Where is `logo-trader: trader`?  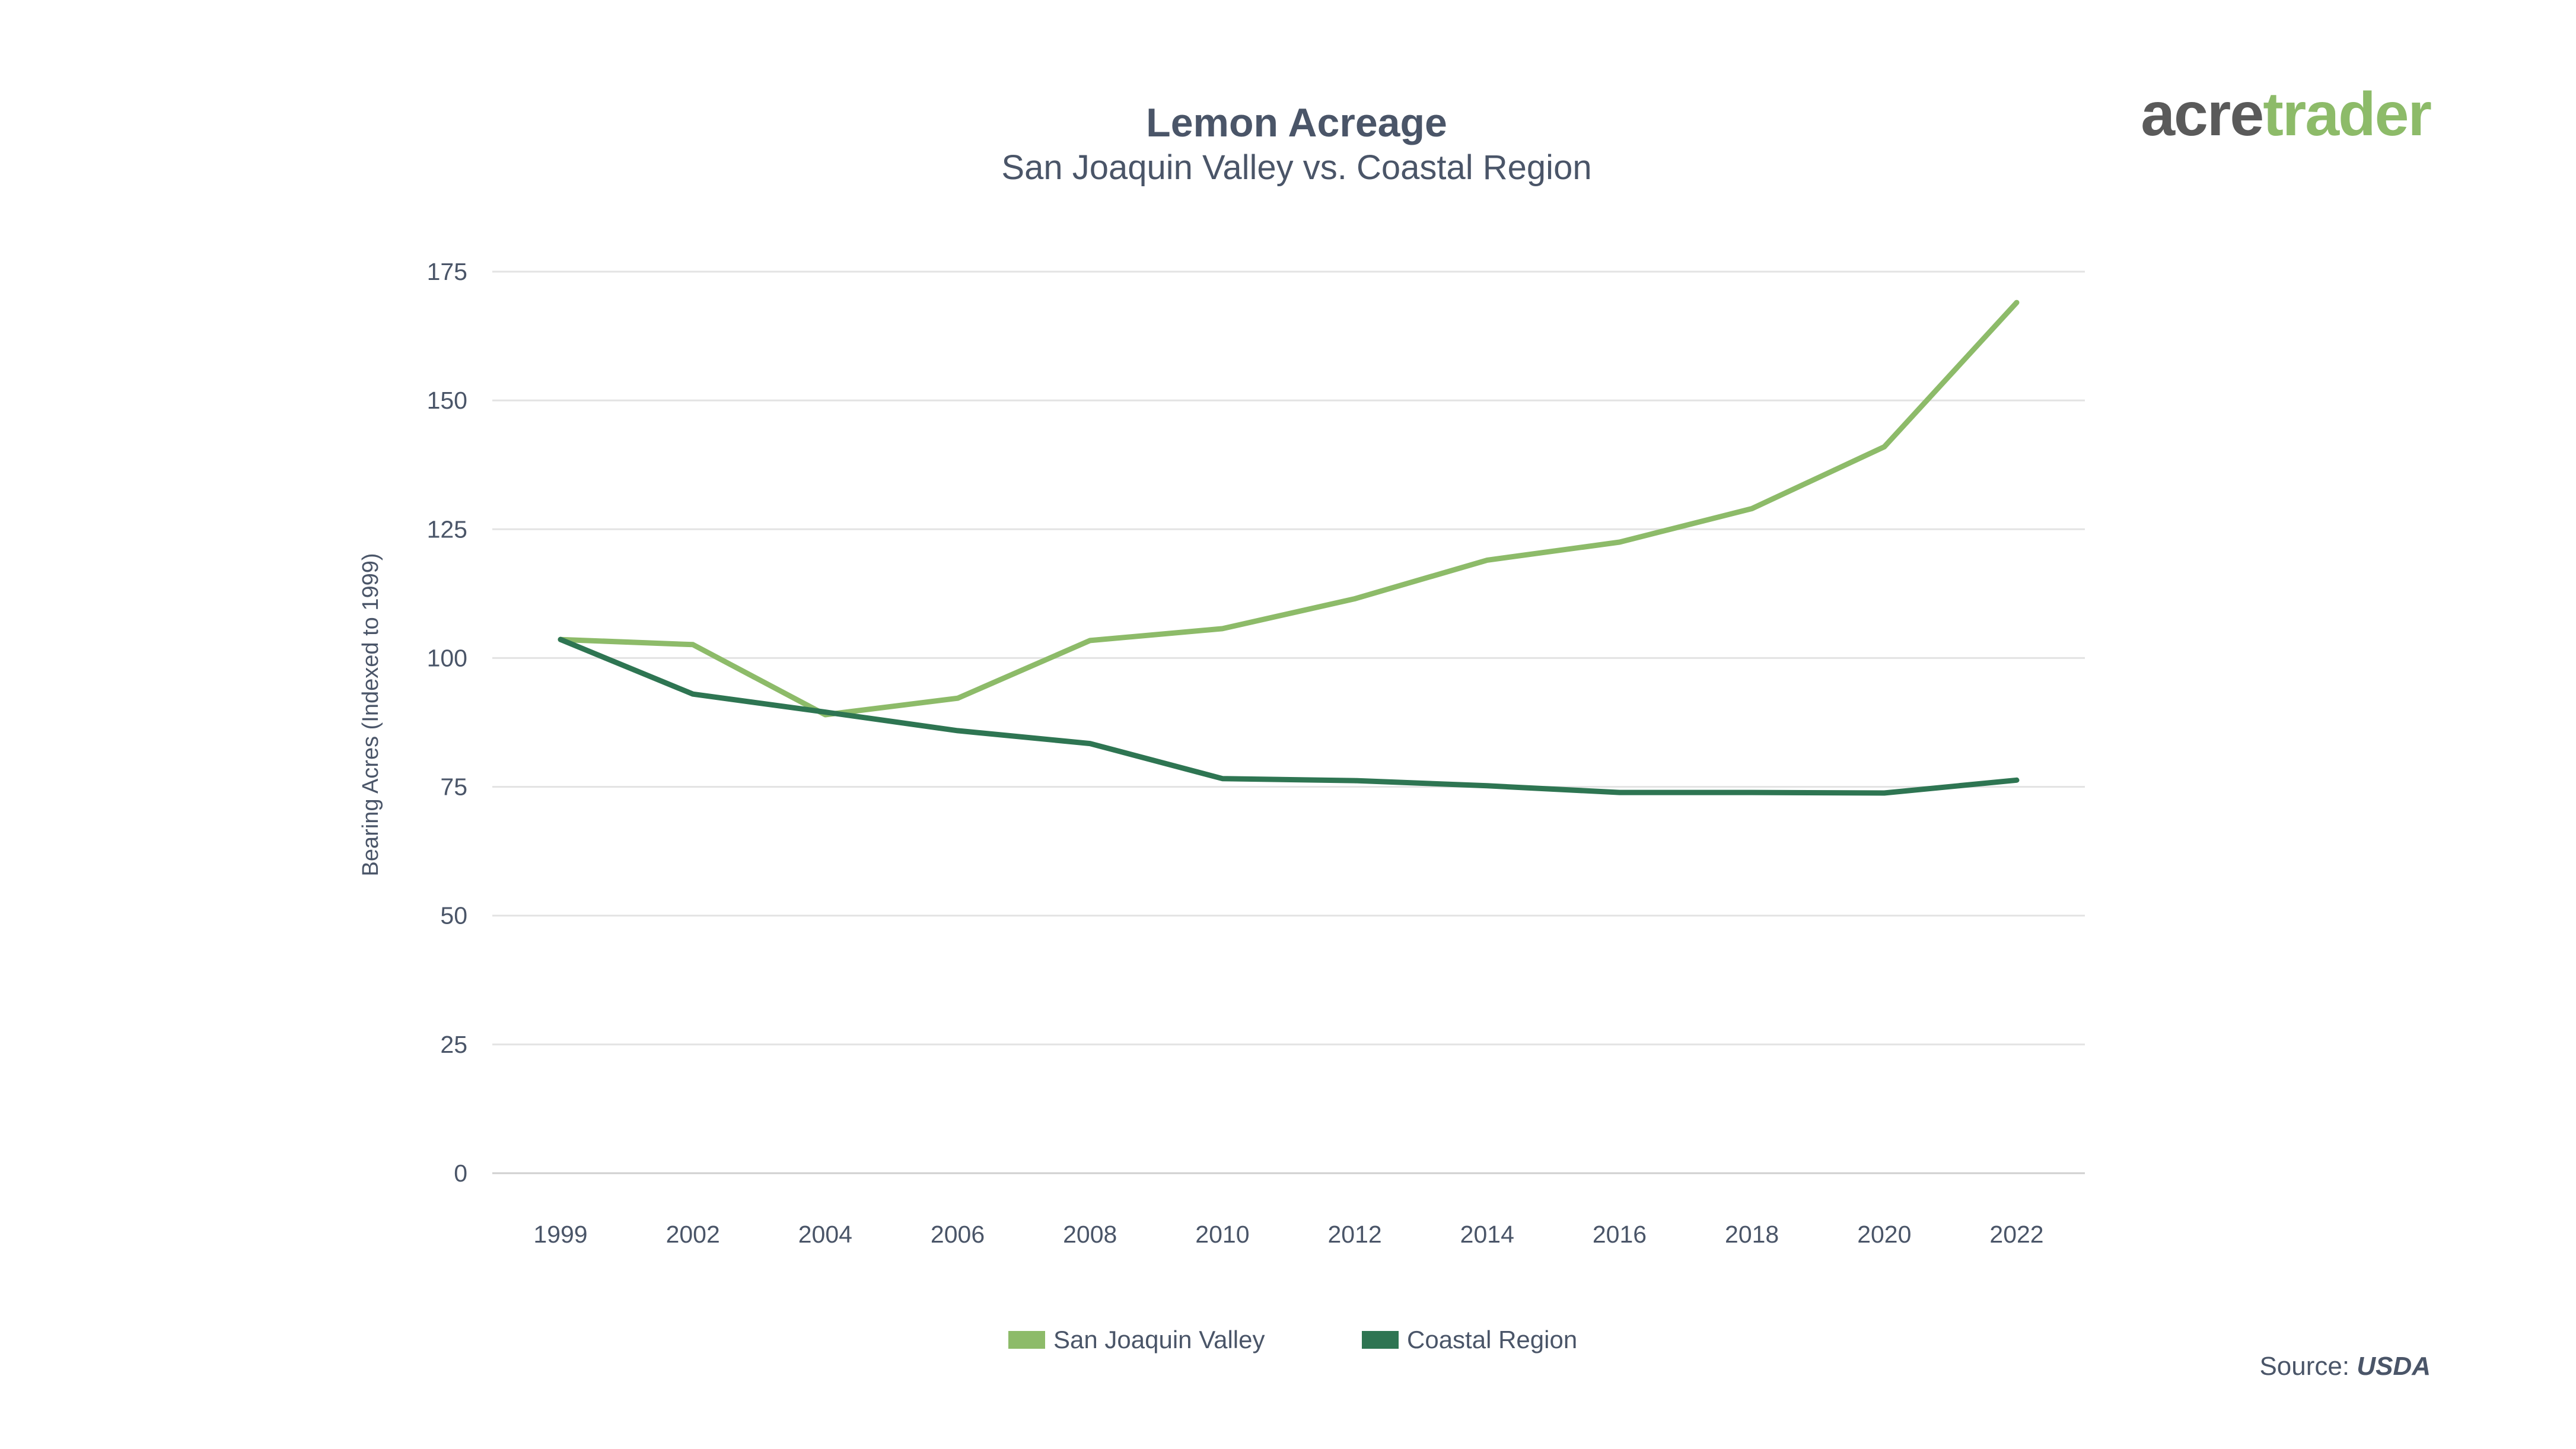 logo-trader: trader is located at coordinates (2347, 115).